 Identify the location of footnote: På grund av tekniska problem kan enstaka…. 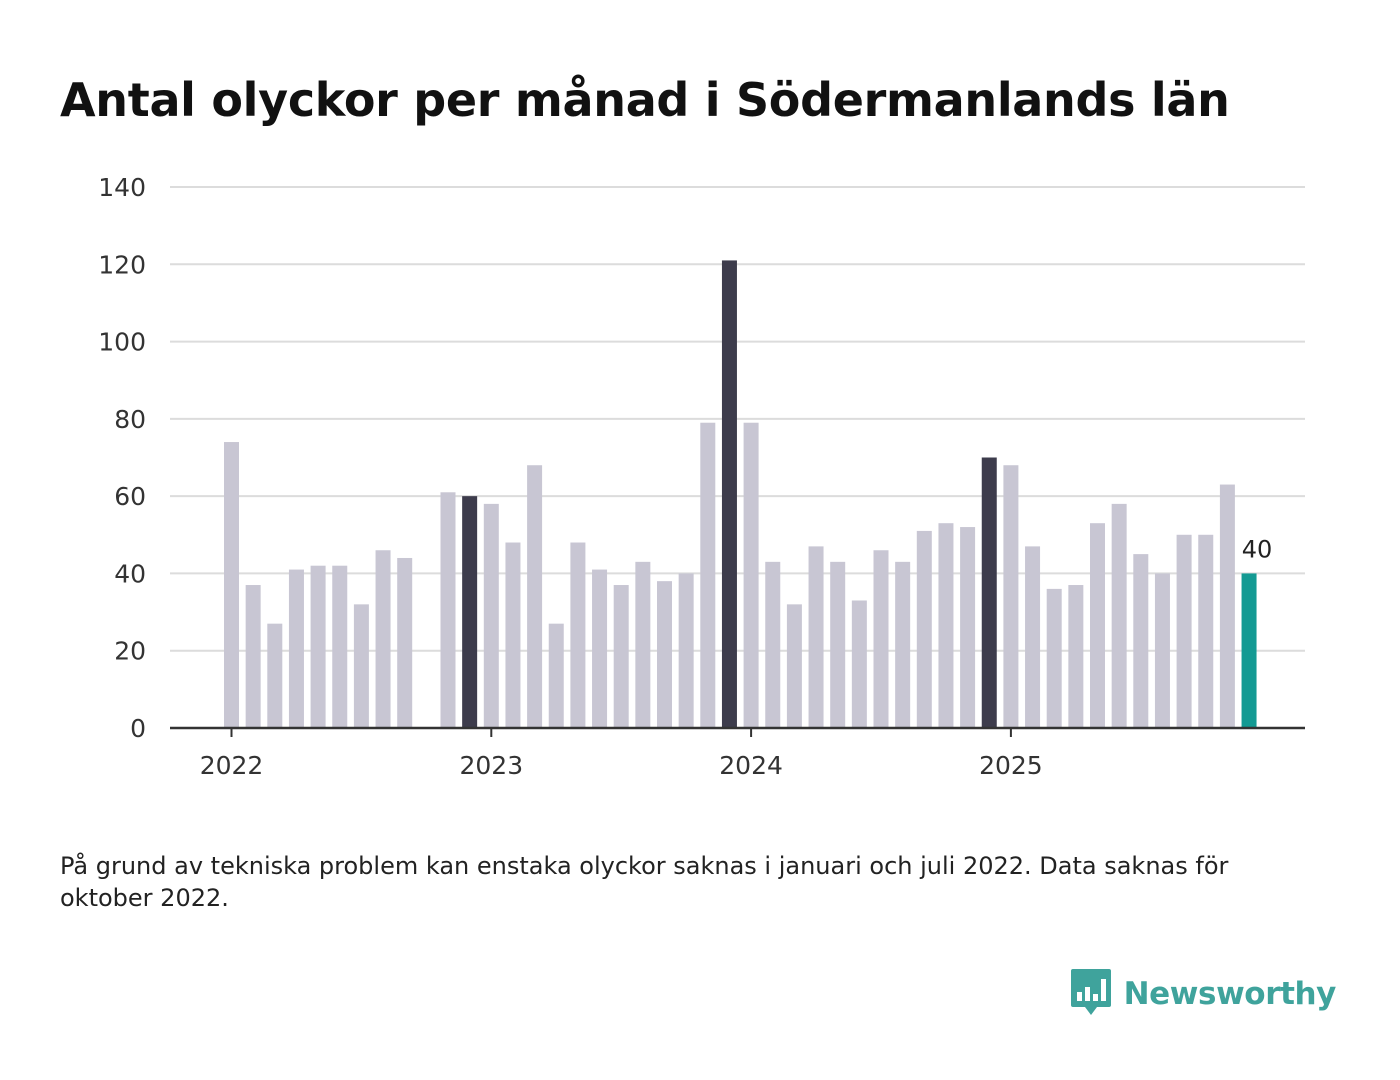
(644, 882).